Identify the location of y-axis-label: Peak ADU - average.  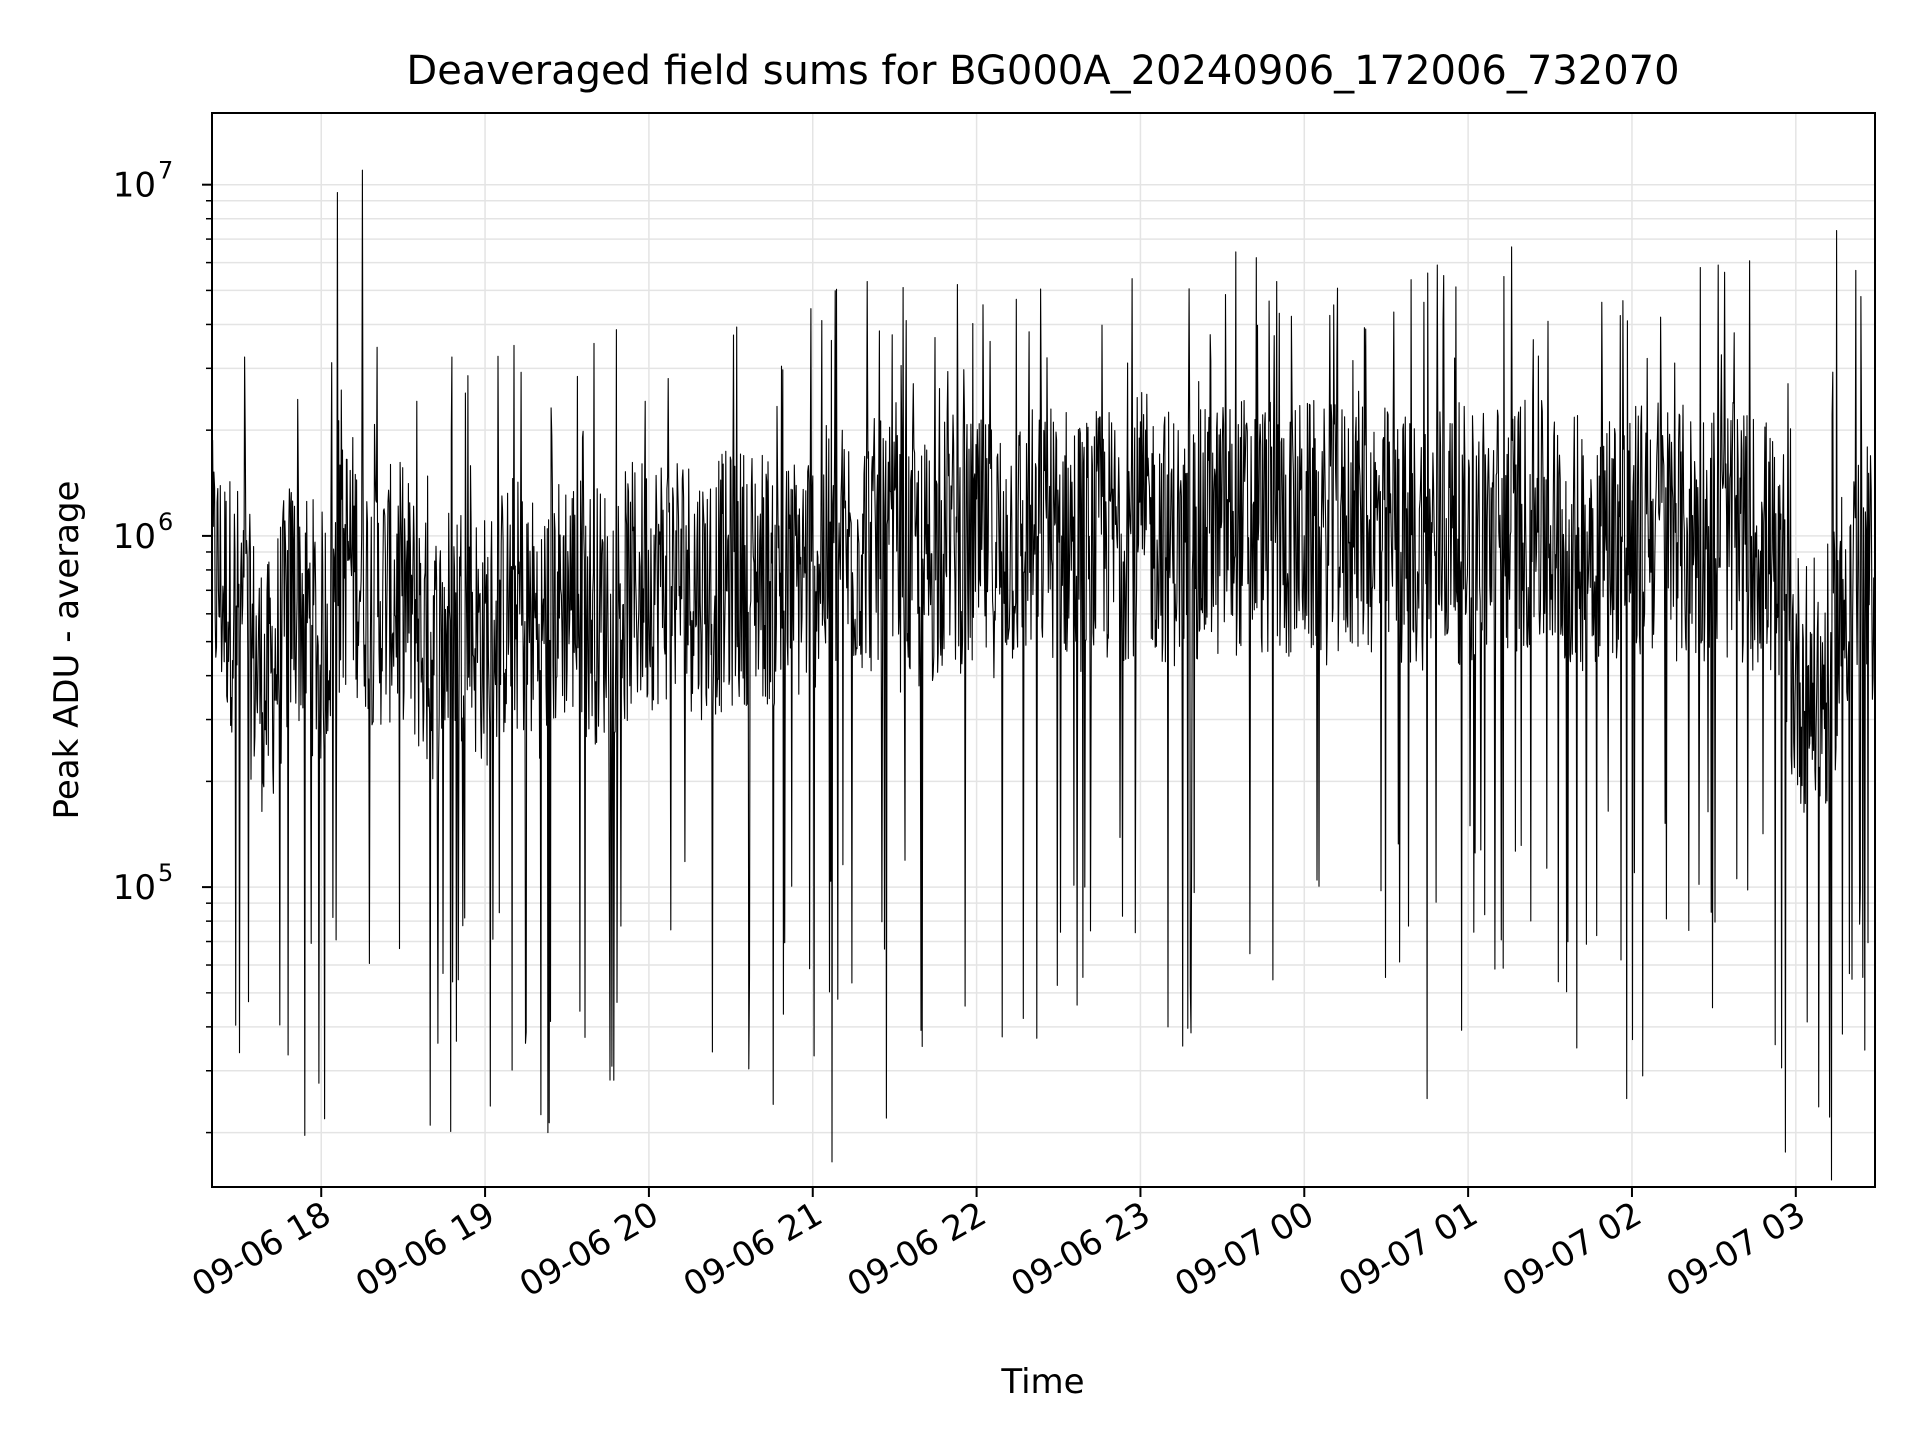
(67, 650).